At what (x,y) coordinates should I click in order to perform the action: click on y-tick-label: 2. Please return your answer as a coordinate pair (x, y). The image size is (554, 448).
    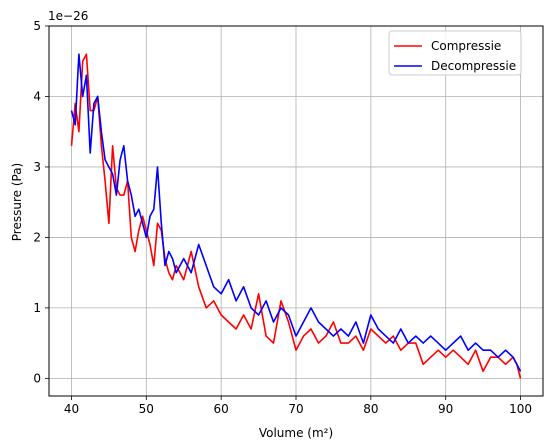
    Looking at the image, I should click on (37, 237).